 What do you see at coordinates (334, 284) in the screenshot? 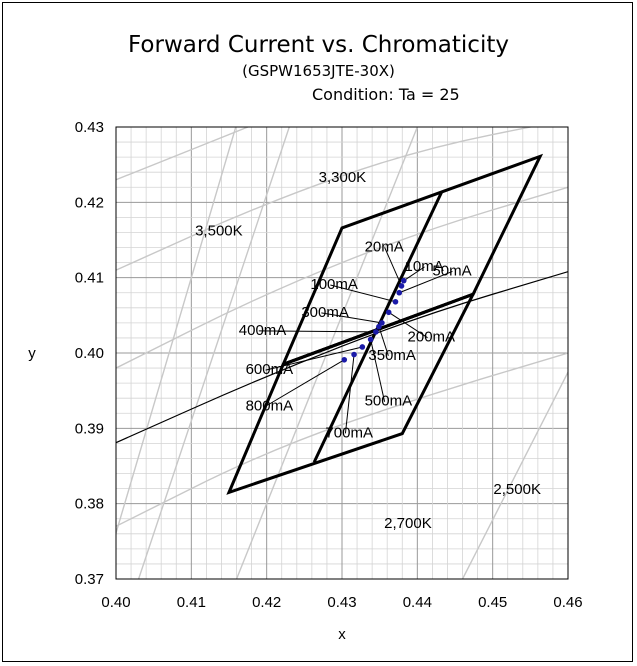
I see `current-label: 100mA` at bounding box center [334, 284].